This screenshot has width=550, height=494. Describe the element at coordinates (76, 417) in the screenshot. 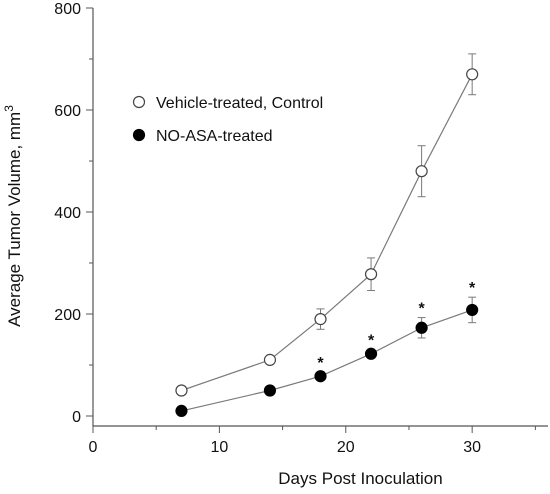

I see `y-tick-label: 0` at that location.